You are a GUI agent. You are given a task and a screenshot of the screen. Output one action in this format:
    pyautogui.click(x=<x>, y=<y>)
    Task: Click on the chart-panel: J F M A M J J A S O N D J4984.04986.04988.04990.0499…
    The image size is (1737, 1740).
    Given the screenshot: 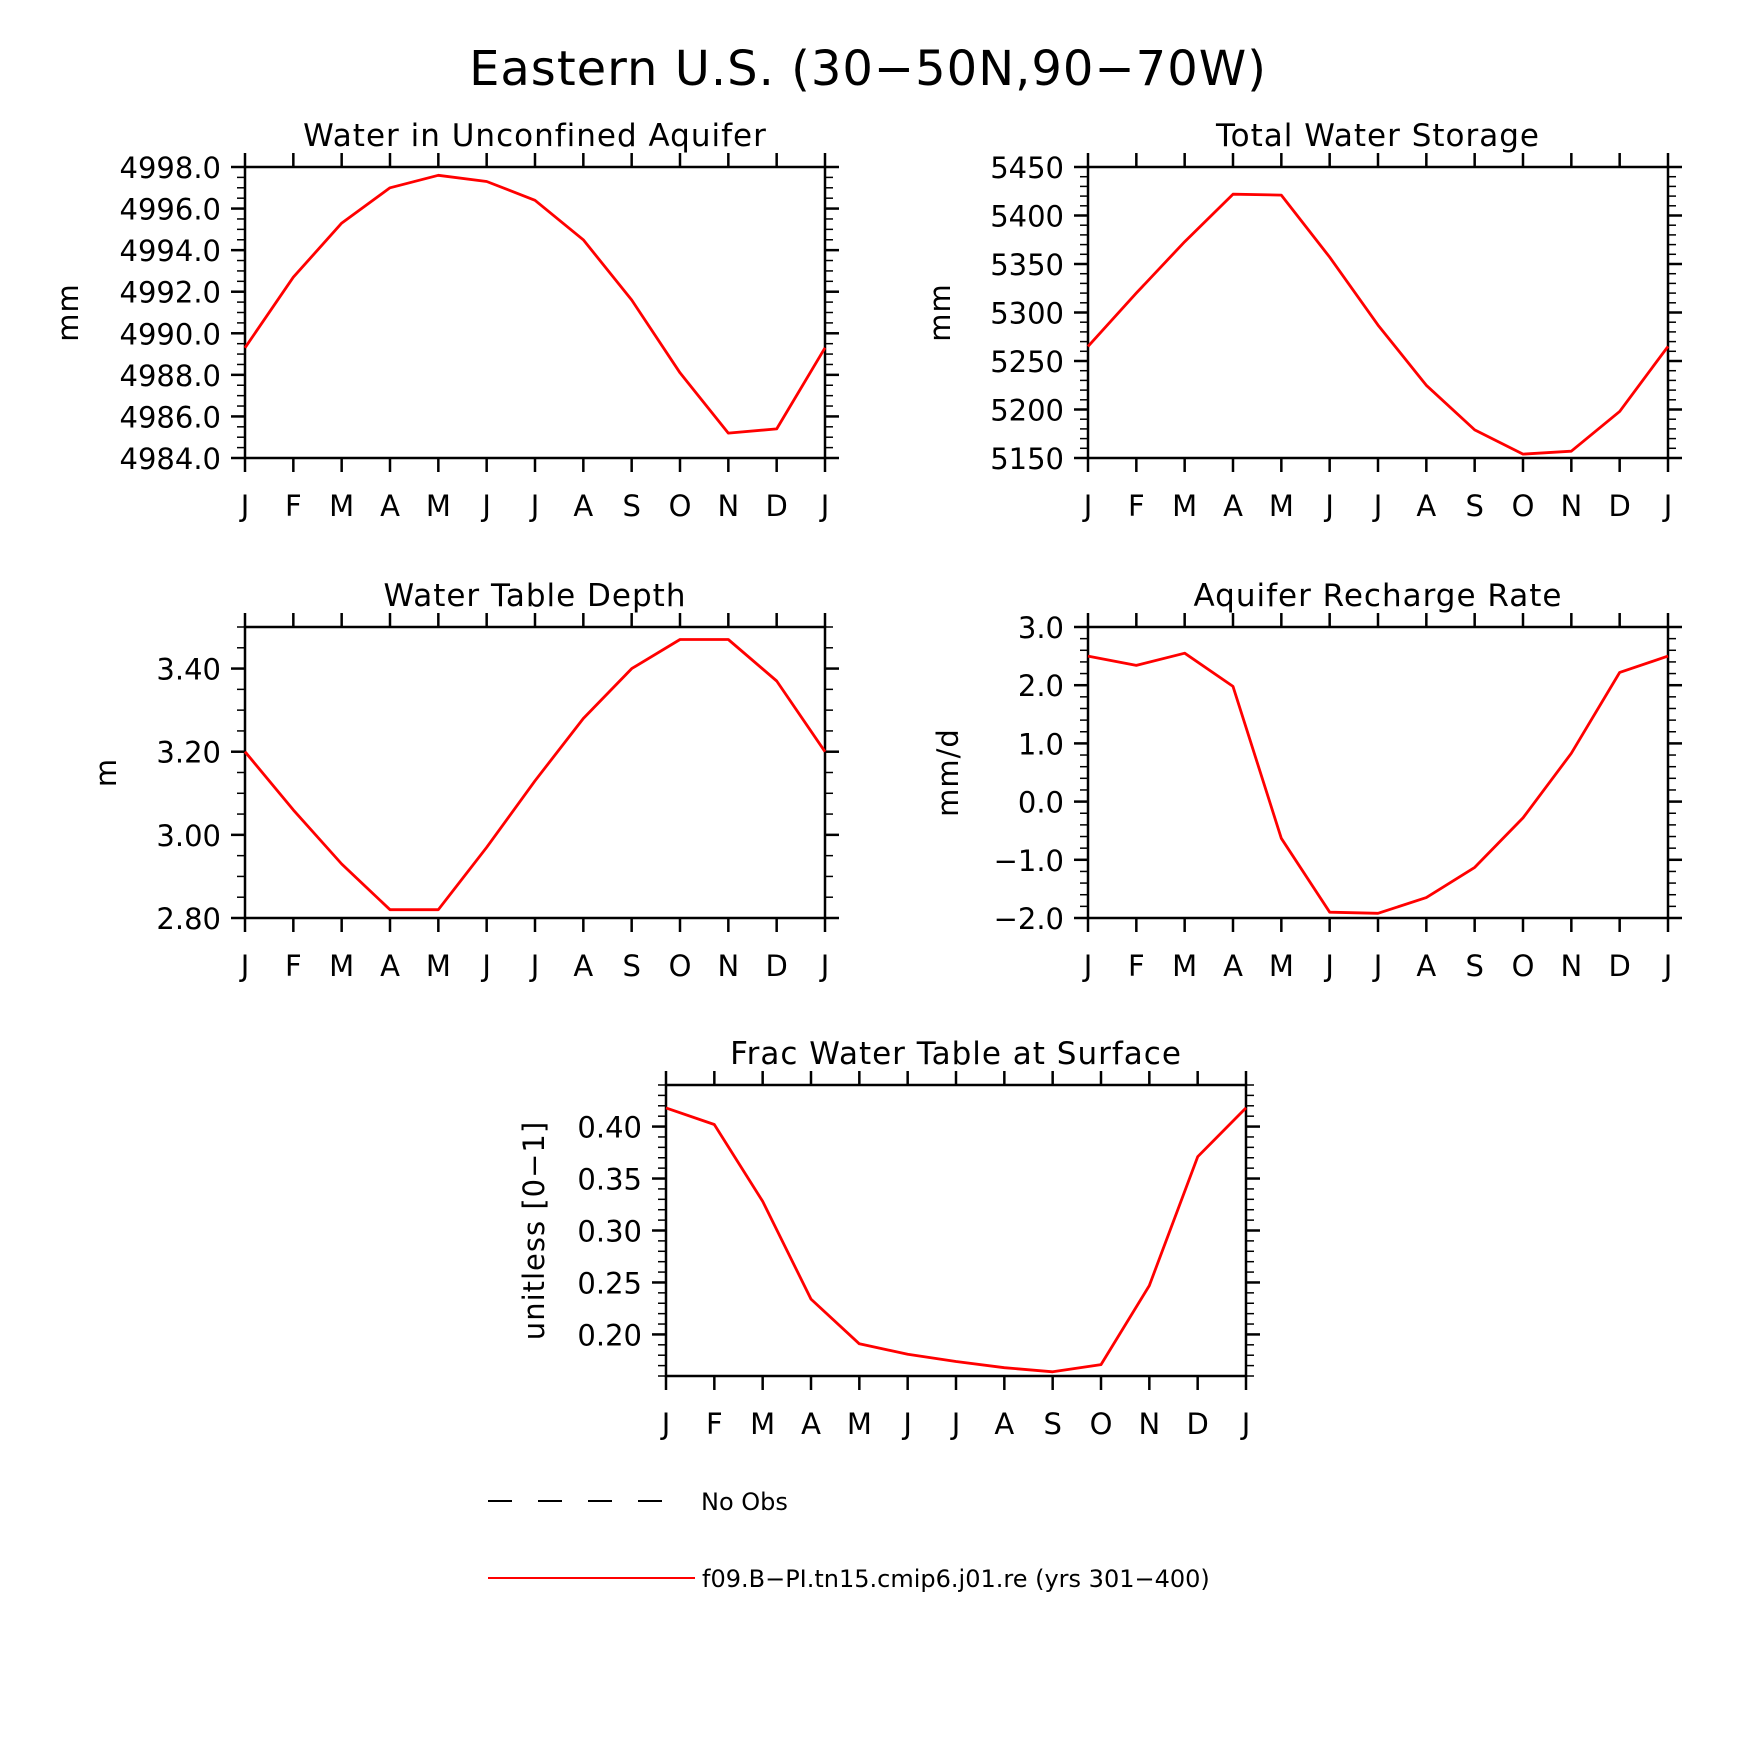 What is the action you would take?
    pyautogui.click(x=445, y=320)
    